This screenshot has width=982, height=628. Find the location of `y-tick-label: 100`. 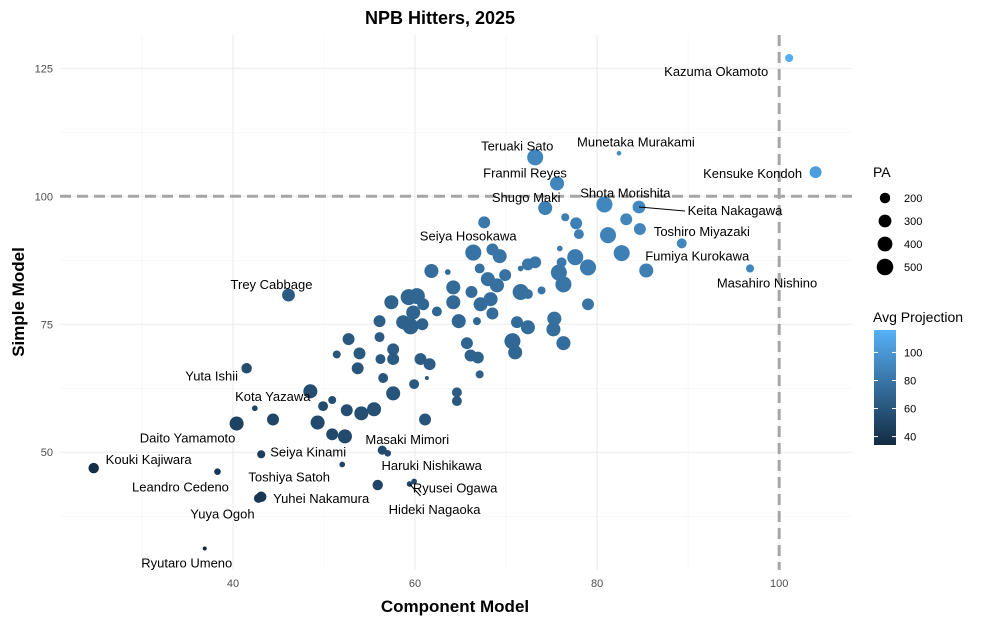

y-tick-label: 100 is located at coordinates (44, 197).